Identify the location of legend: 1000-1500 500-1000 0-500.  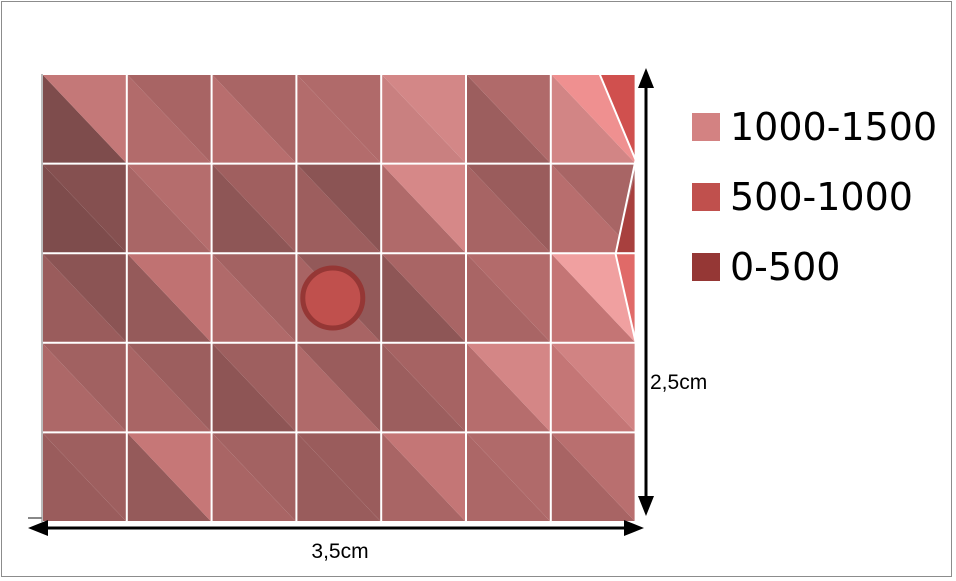
(814, 197).